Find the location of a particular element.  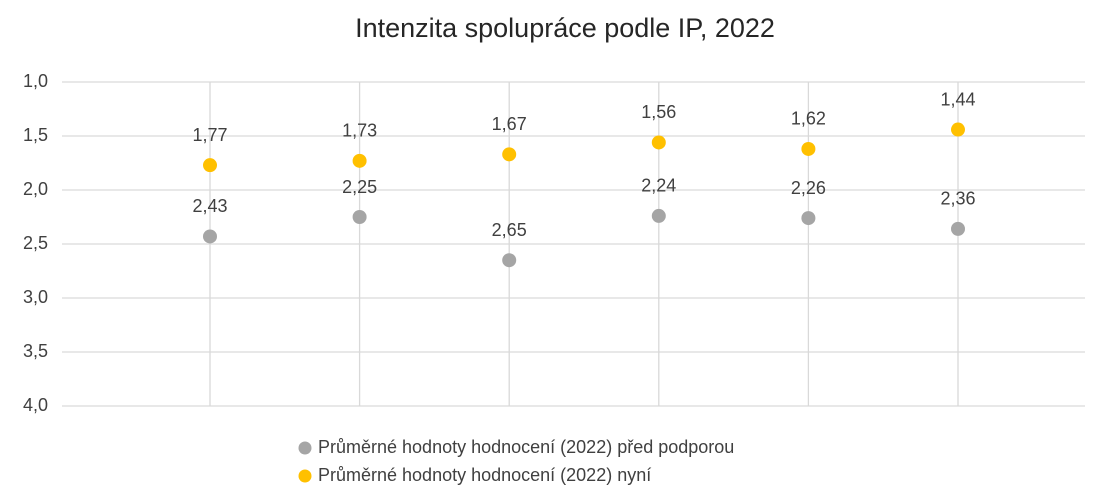

data-label: 2,26 is located at coordinates (808, 188).